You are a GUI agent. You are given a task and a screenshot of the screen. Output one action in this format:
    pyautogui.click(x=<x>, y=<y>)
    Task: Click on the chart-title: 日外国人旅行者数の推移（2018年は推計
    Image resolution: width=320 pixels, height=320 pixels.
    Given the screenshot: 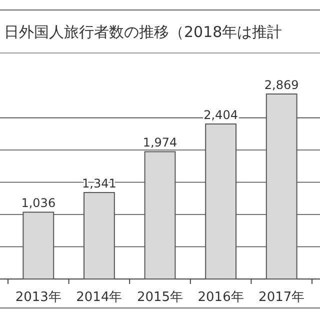 What is the action you would take?
    pyautogui.click(x=143, y=32)
    